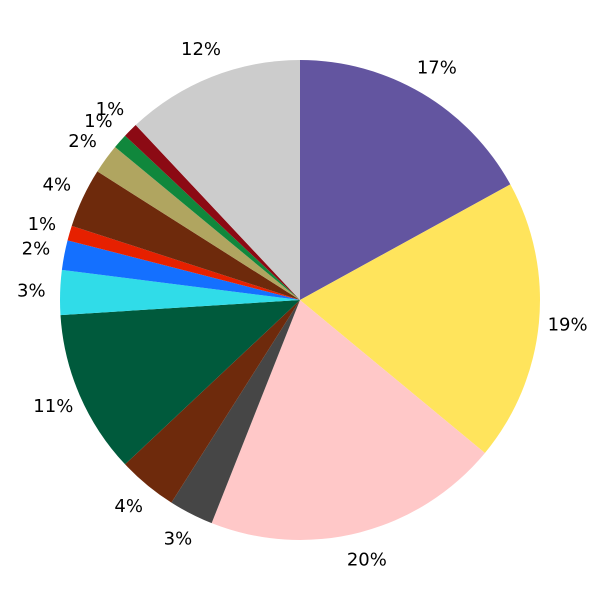 The width and height of the screenshot is (600, 600). What do you see at coordinates (568, 324) in the screenshot?
I see `slice-label: 19%` at bounding box center [568, 324].